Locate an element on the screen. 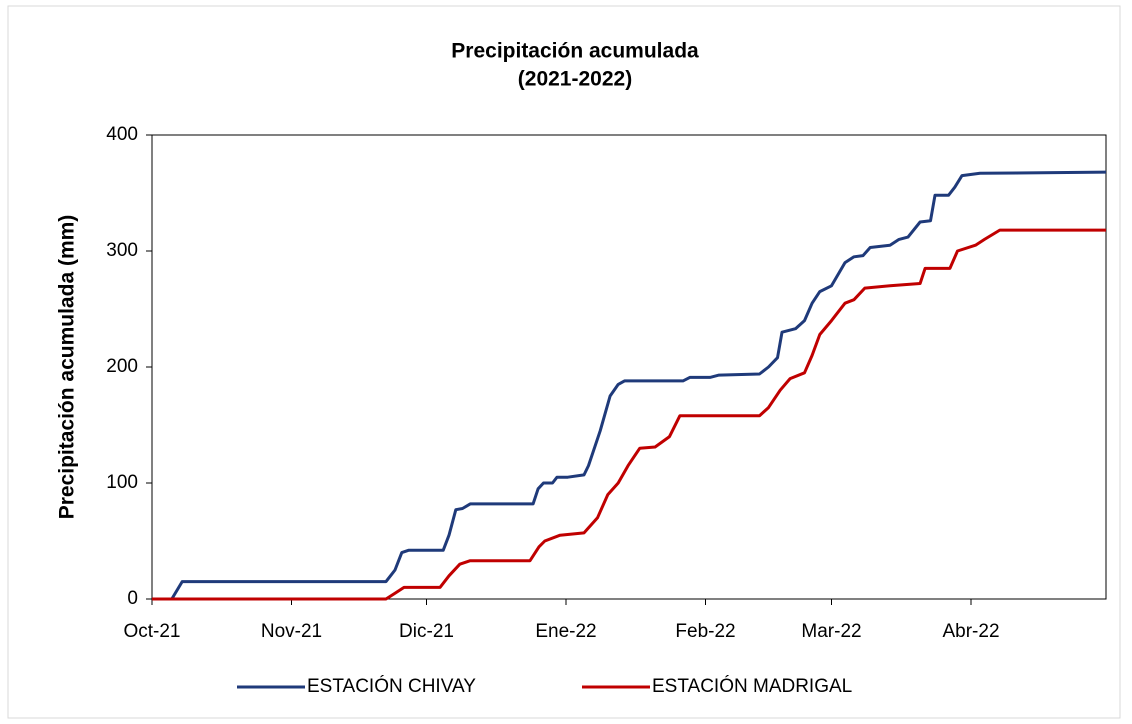  y-tick-label: 200 is located at coordinates (122, 366).